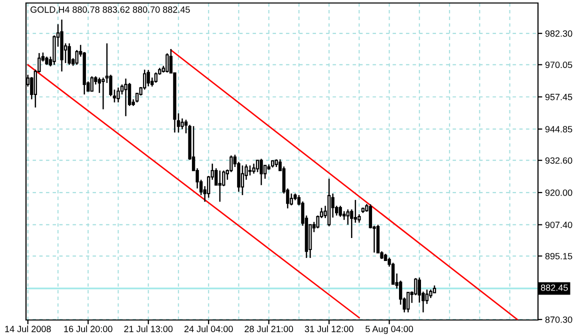 This screenshot has height=336, width=584. What do you see at coordinates (329, 329) in the screenshot?
I see `x-tick-label: 31 Jul 12:00` at bounding box center [329, 329].